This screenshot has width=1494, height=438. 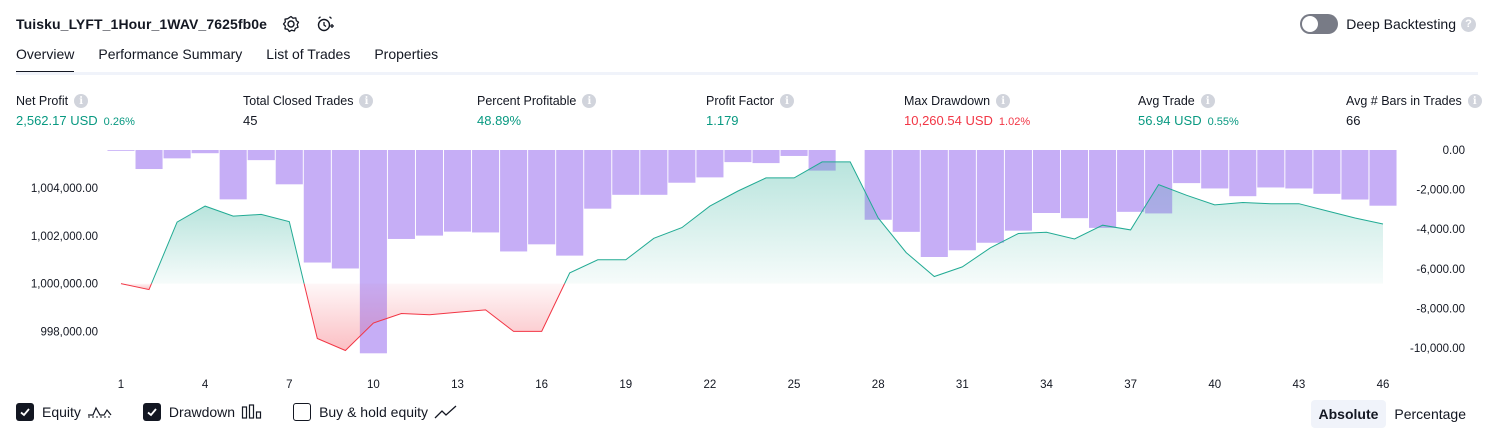 What do you see at coordinates (25, 412) in the screenshot?
I see `equity-checkbox` at bounding box center [25, 412].